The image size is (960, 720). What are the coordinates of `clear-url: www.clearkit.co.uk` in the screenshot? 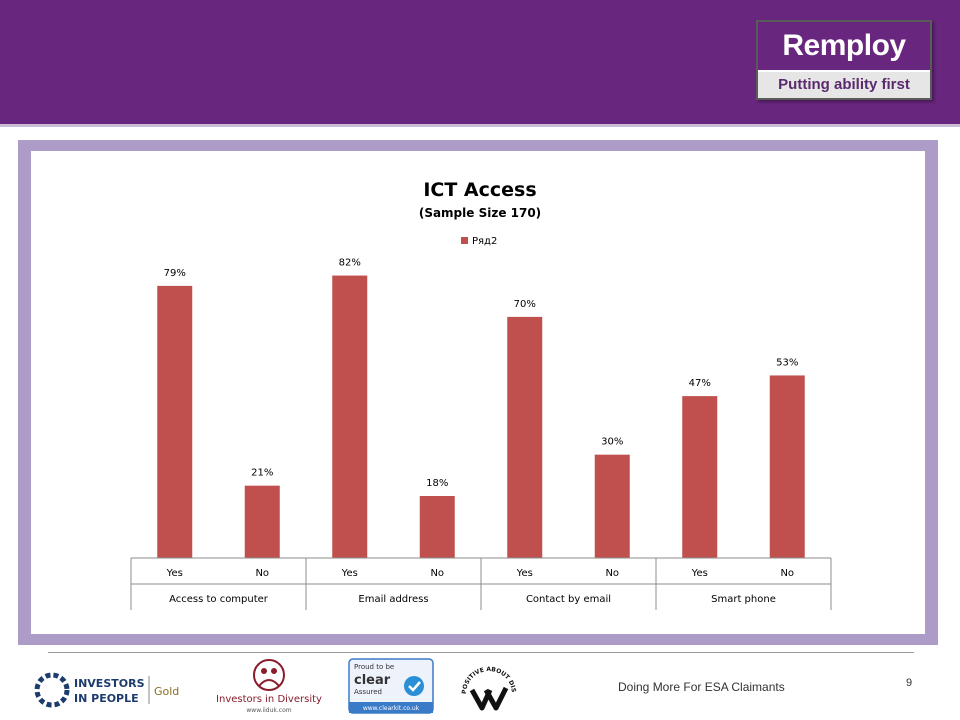 It's located at (391, 708).